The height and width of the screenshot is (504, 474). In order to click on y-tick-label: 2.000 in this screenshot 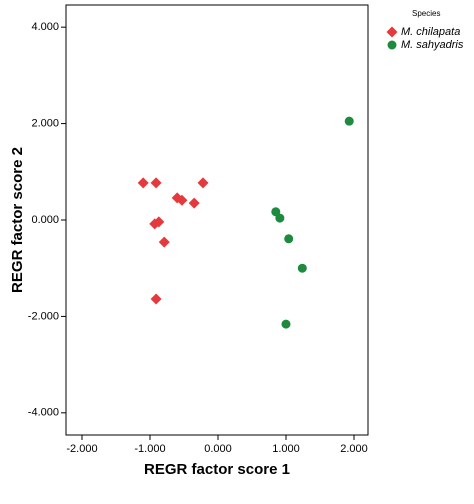, I will do `click(45, 123)`.